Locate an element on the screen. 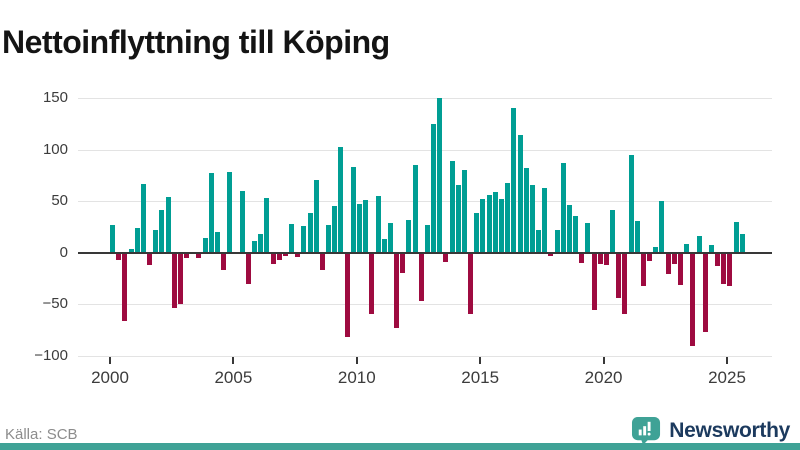 This screenshot has height=450, width=800. x-axis-tick-label: 2010 is located at coordinates (356, 377).